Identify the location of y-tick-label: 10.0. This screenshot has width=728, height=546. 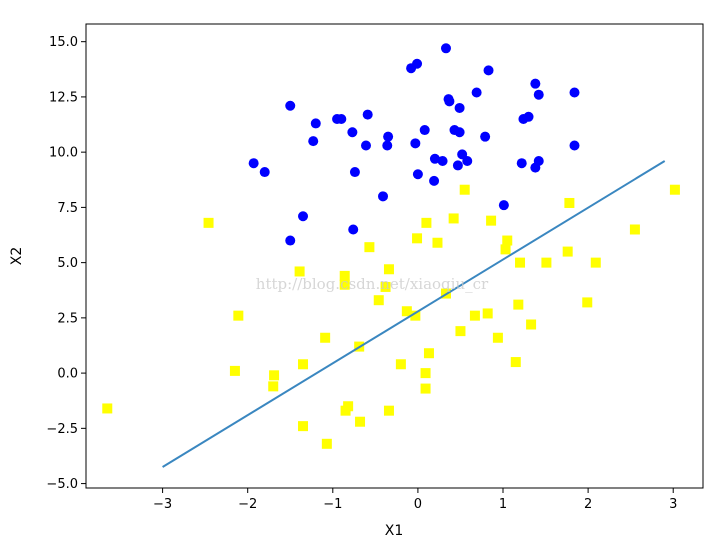
(63, 153).